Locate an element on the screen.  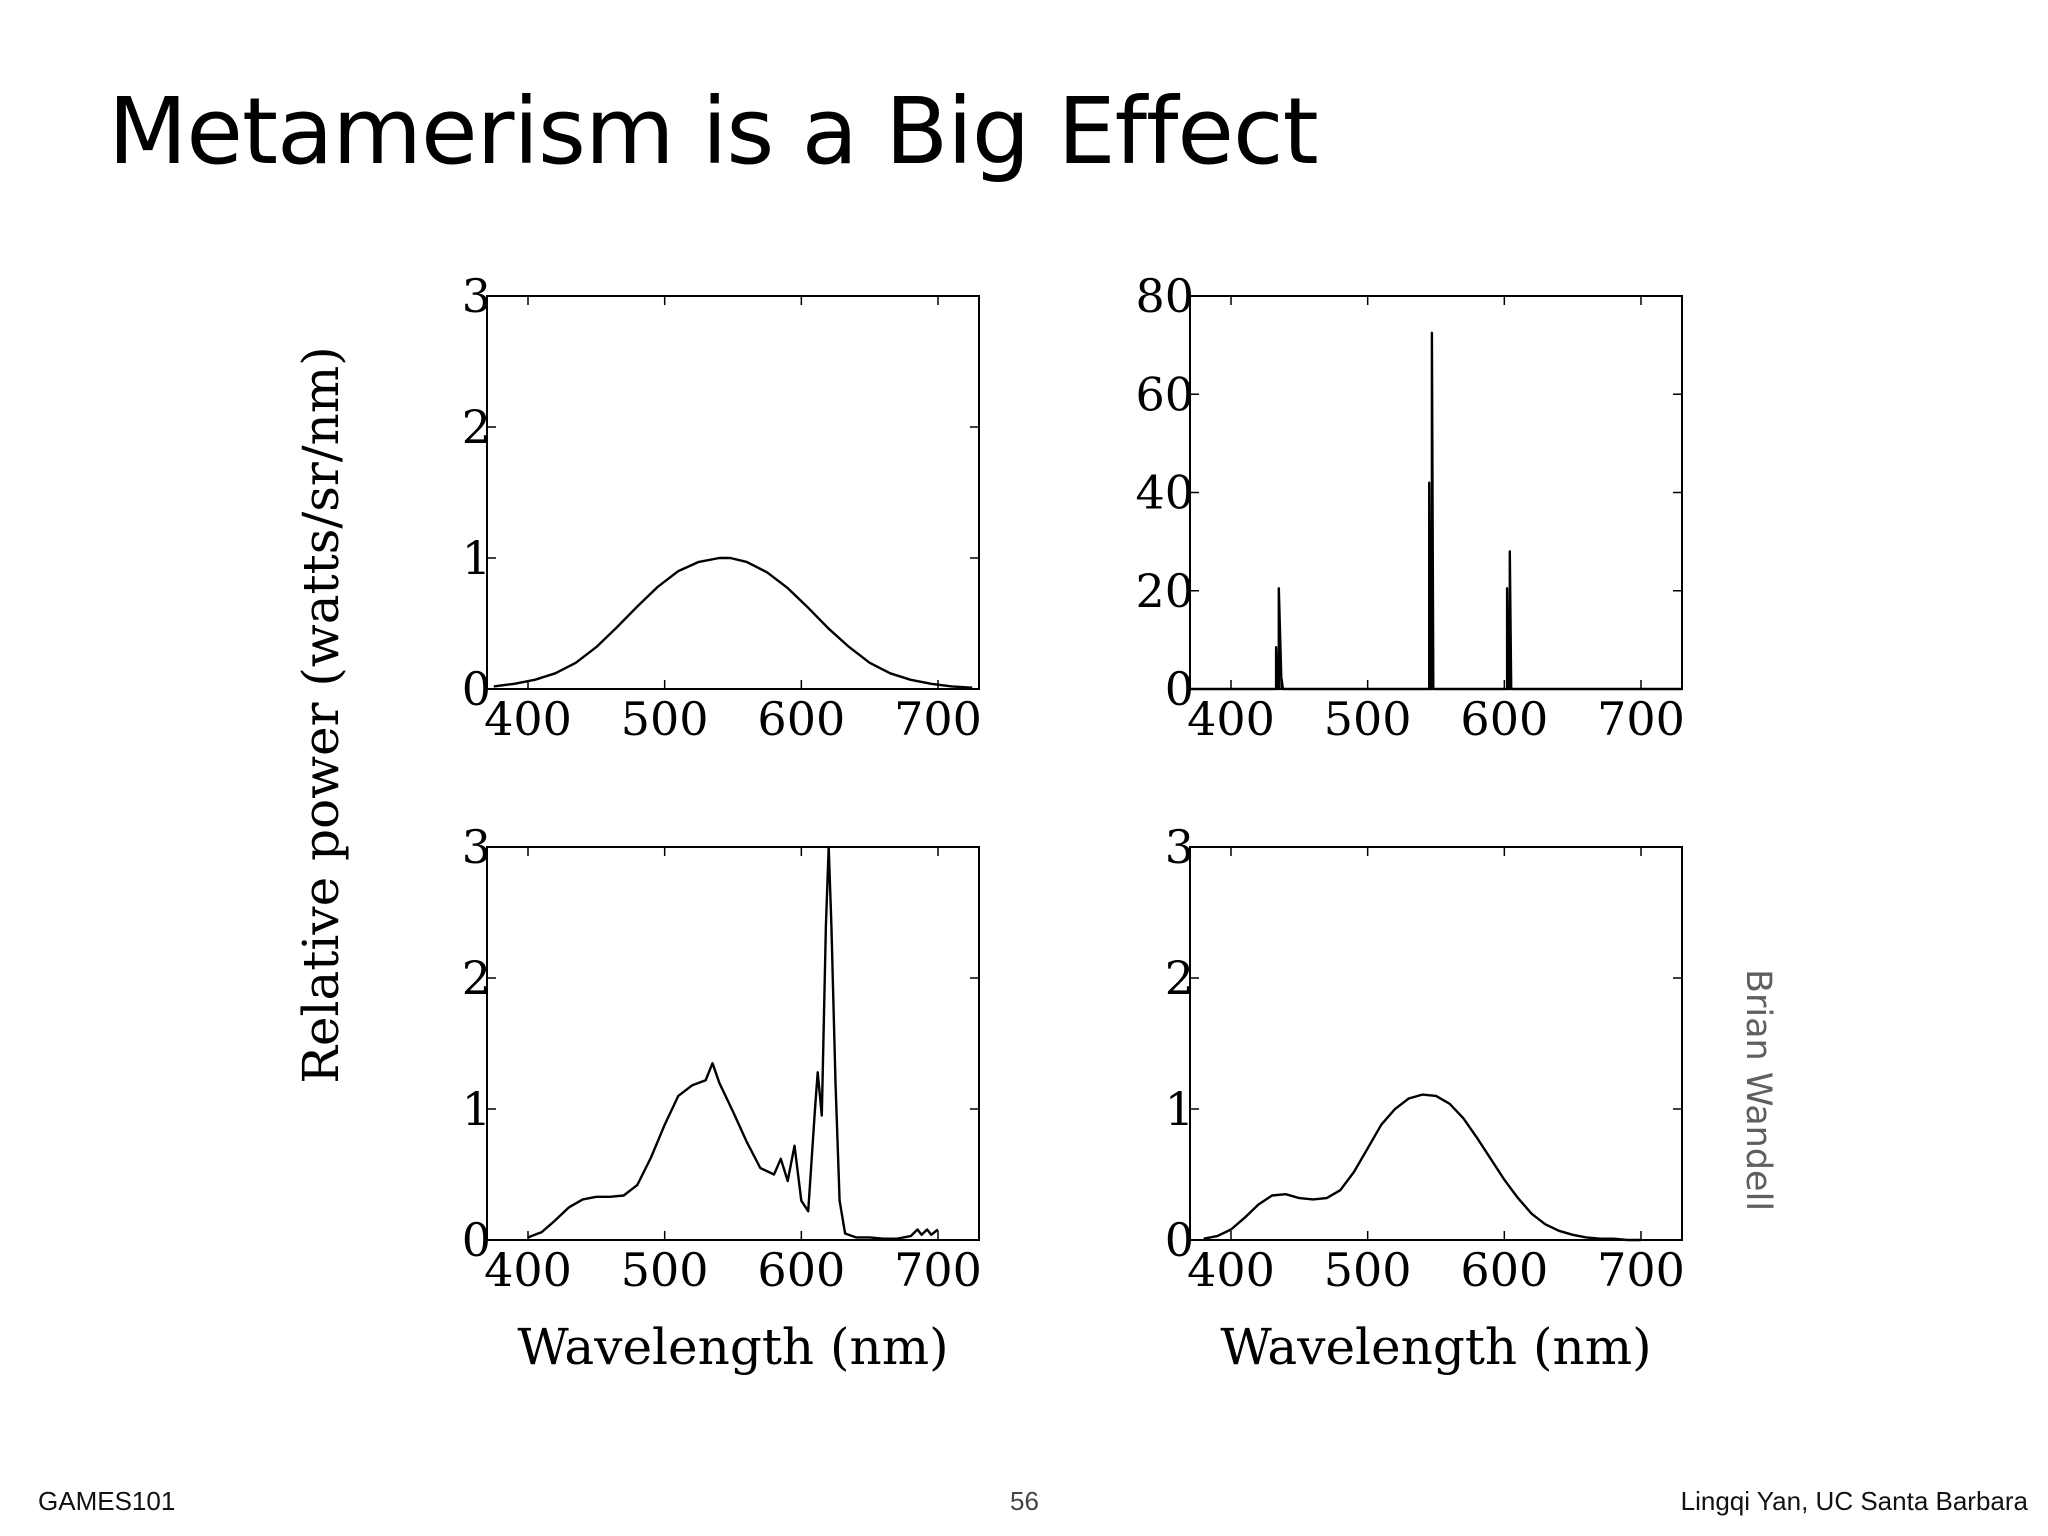
y-tick-label: 20 is located at coordinates (1164, 591).